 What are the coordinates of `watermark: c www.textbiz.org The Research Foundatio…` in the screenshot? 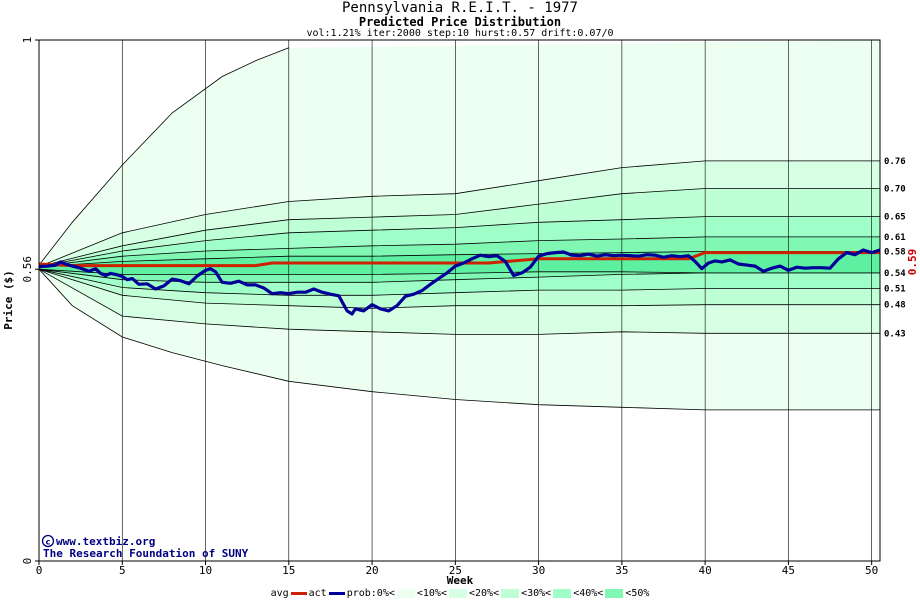 It's located at (145, 547).